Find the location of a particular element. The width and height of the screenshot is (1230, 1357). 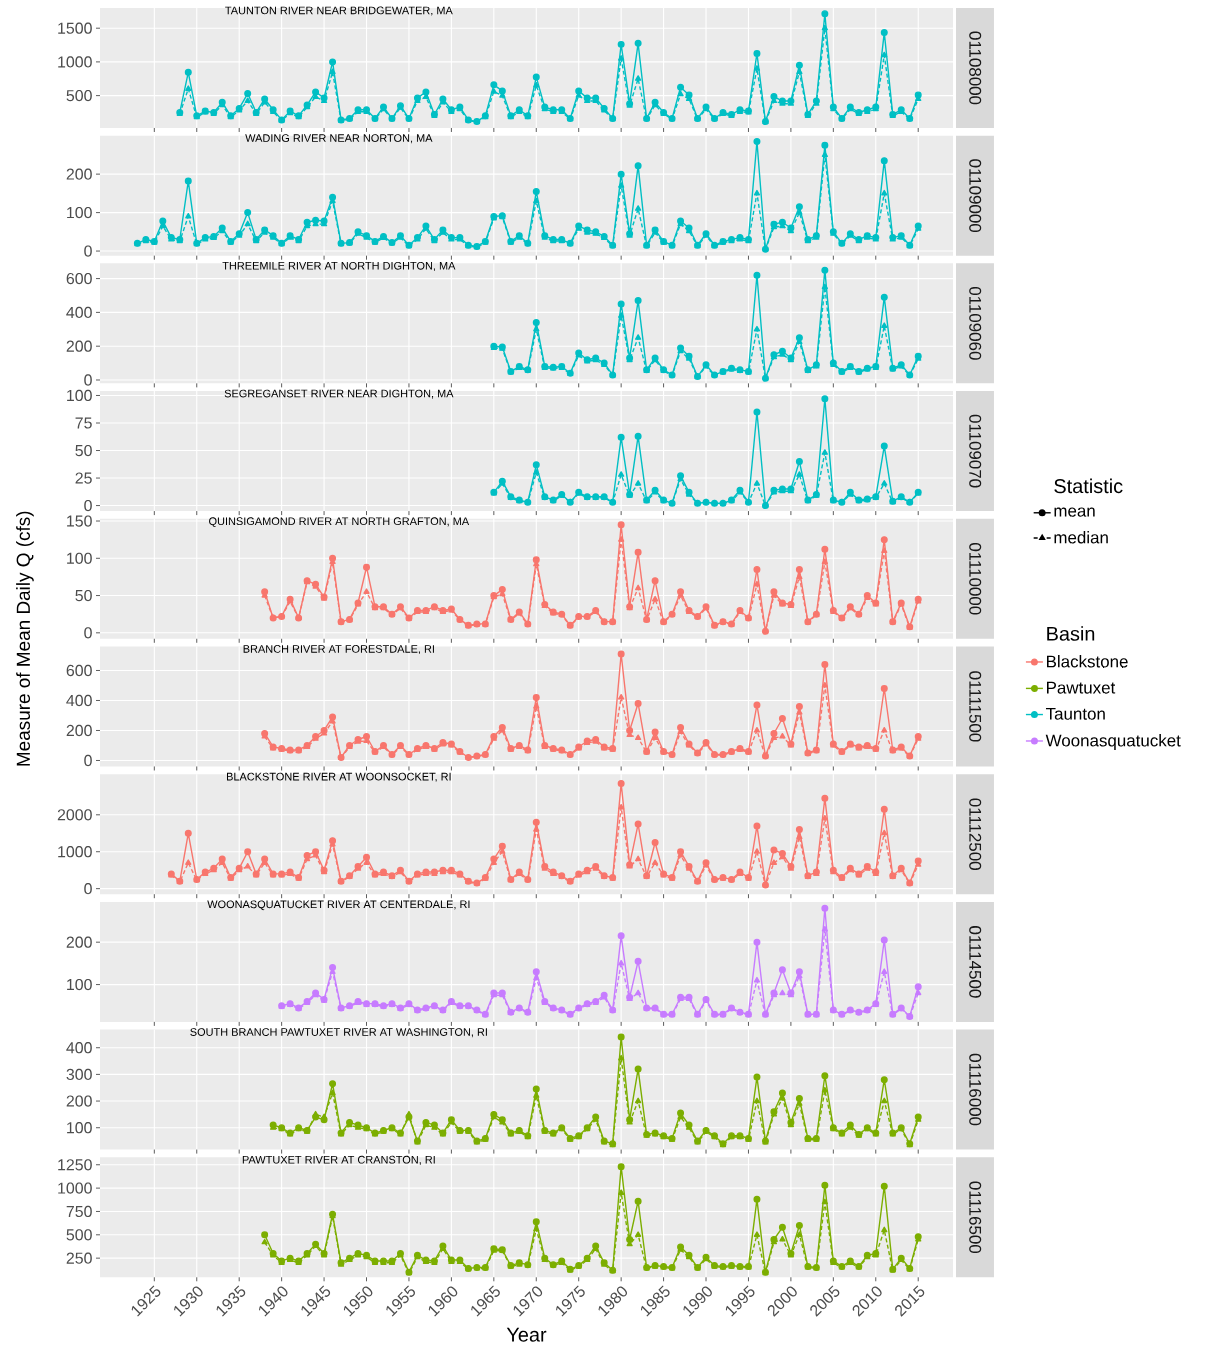

text: median is located at coordinates (1081, 537).